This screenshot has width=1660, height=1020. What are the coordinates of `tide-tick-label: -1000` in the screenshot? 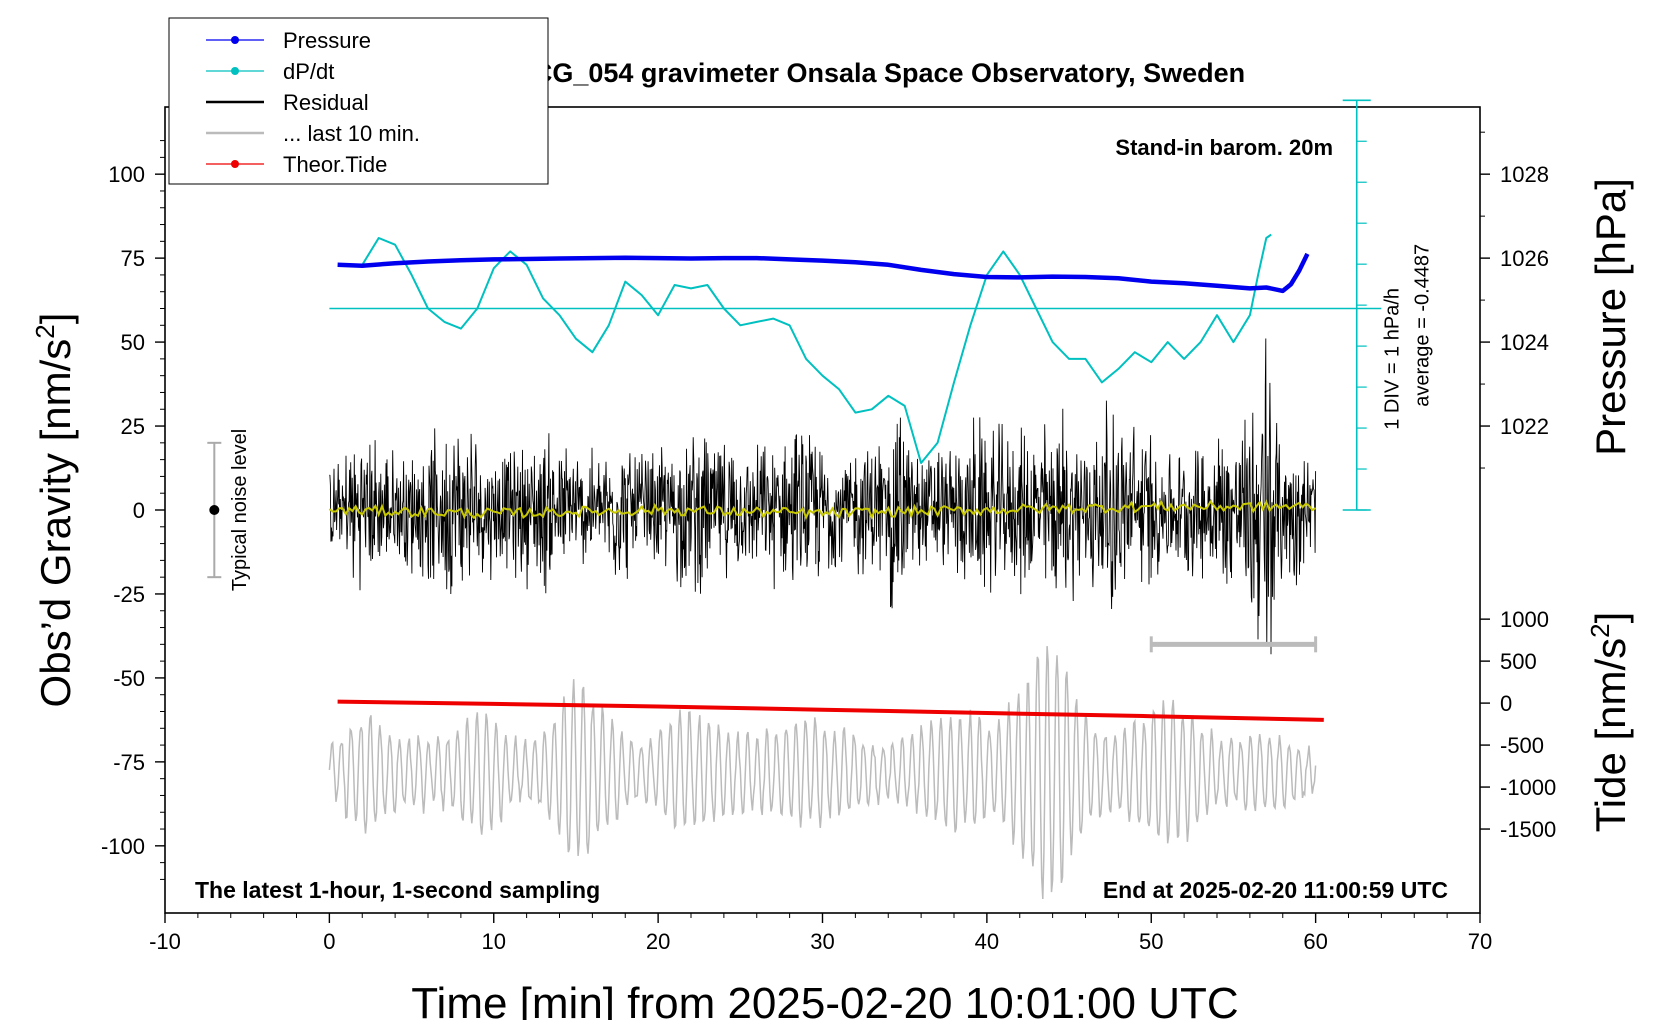 It's located at (1528, 787).